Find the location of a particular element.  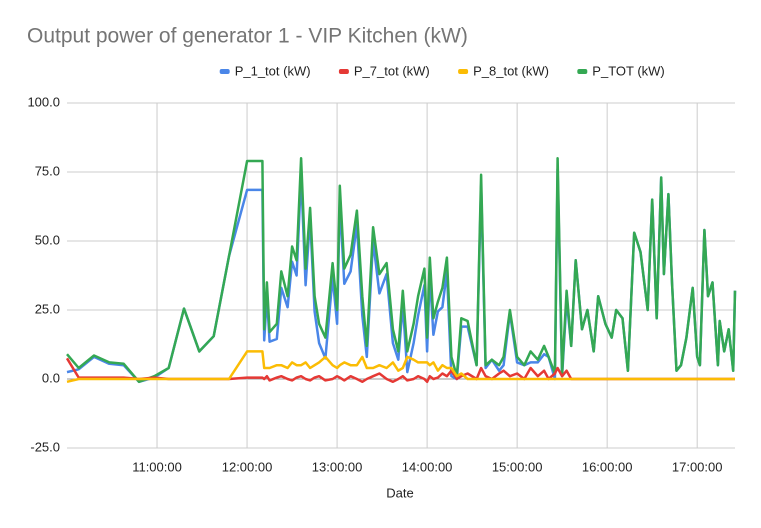

x-tick-label: 17:00:00 is located at coordinates (697, 466).